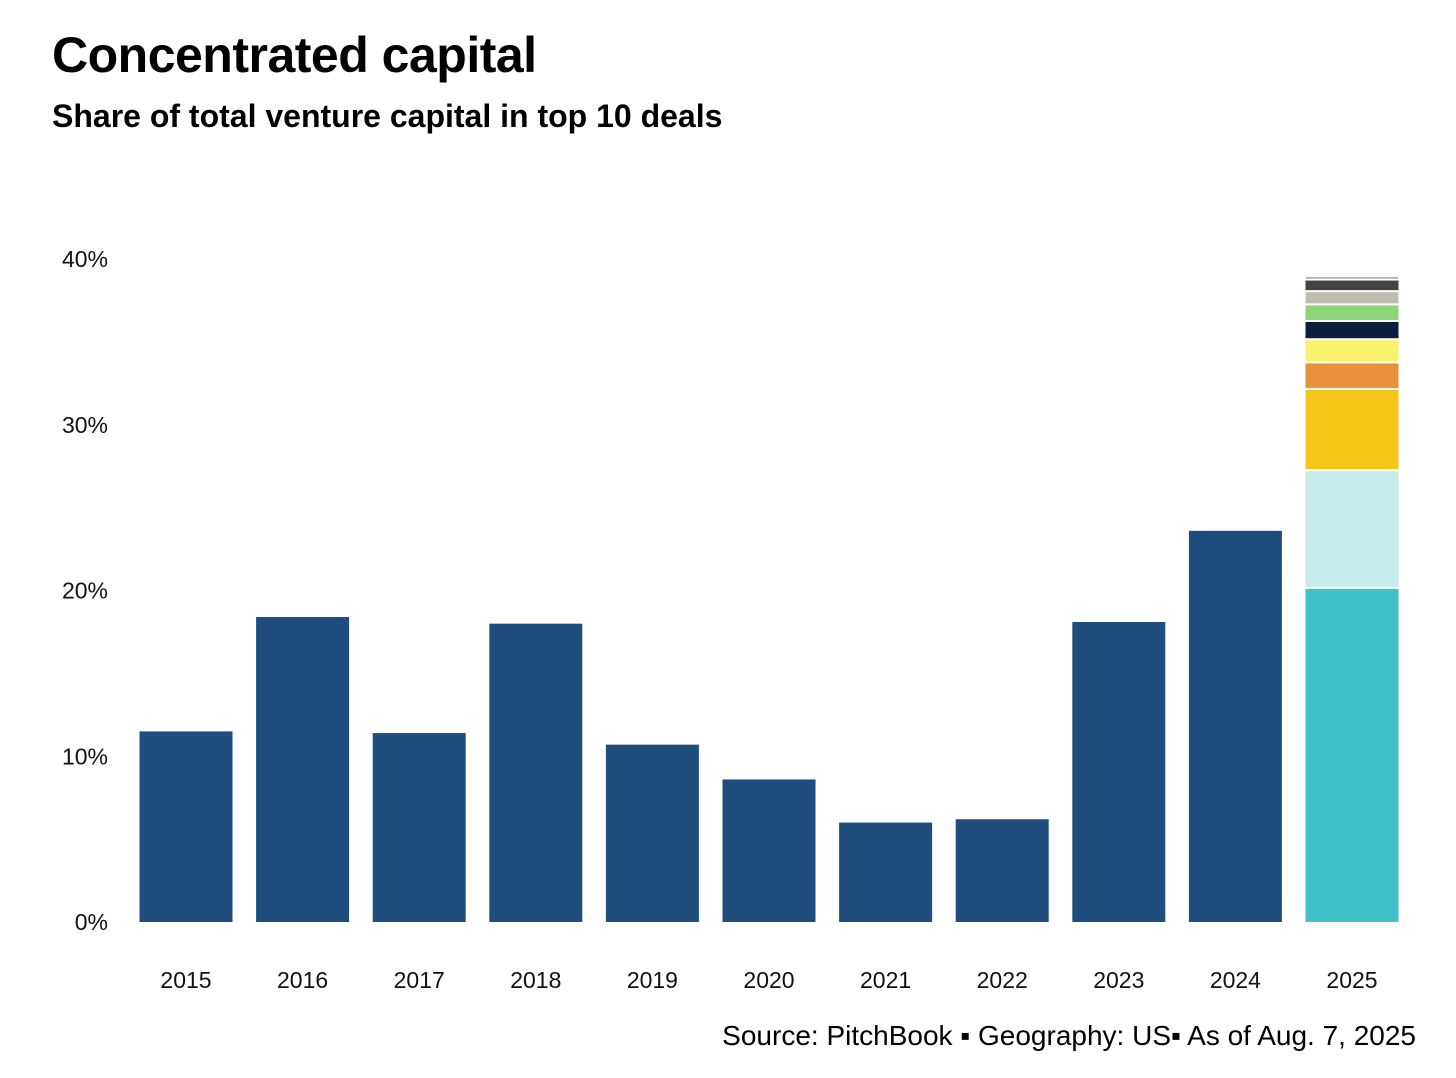 This screenshot has width=1456, height=1078. What do you see at coordinates (91, 922) in the screenshot?
I see `y-tick-label: 0%` at bounding box center [91, 922].